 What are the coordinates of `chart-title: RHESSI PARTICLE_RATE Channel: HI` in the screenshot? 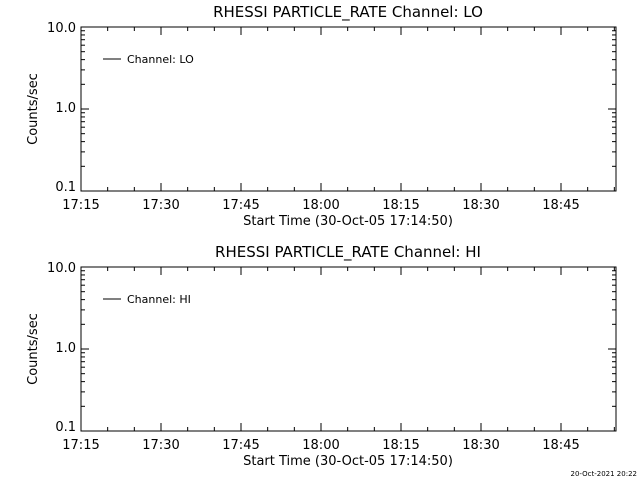 It's located at (348, 252).